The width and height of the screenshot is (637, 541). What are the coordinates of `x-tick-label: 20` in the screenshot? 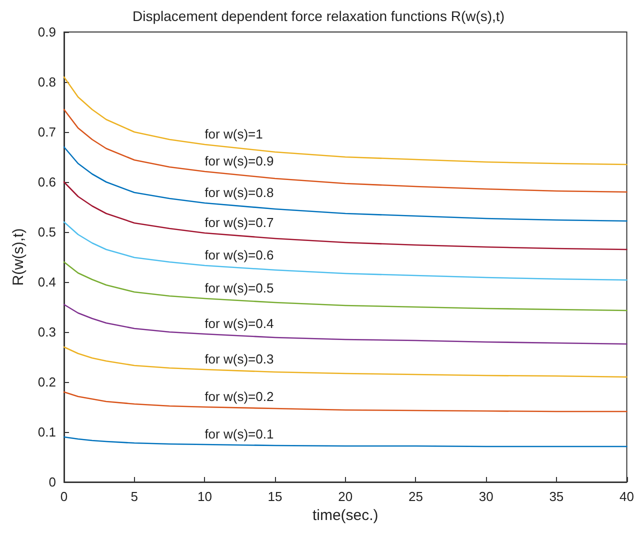 It's located at (345, 496).